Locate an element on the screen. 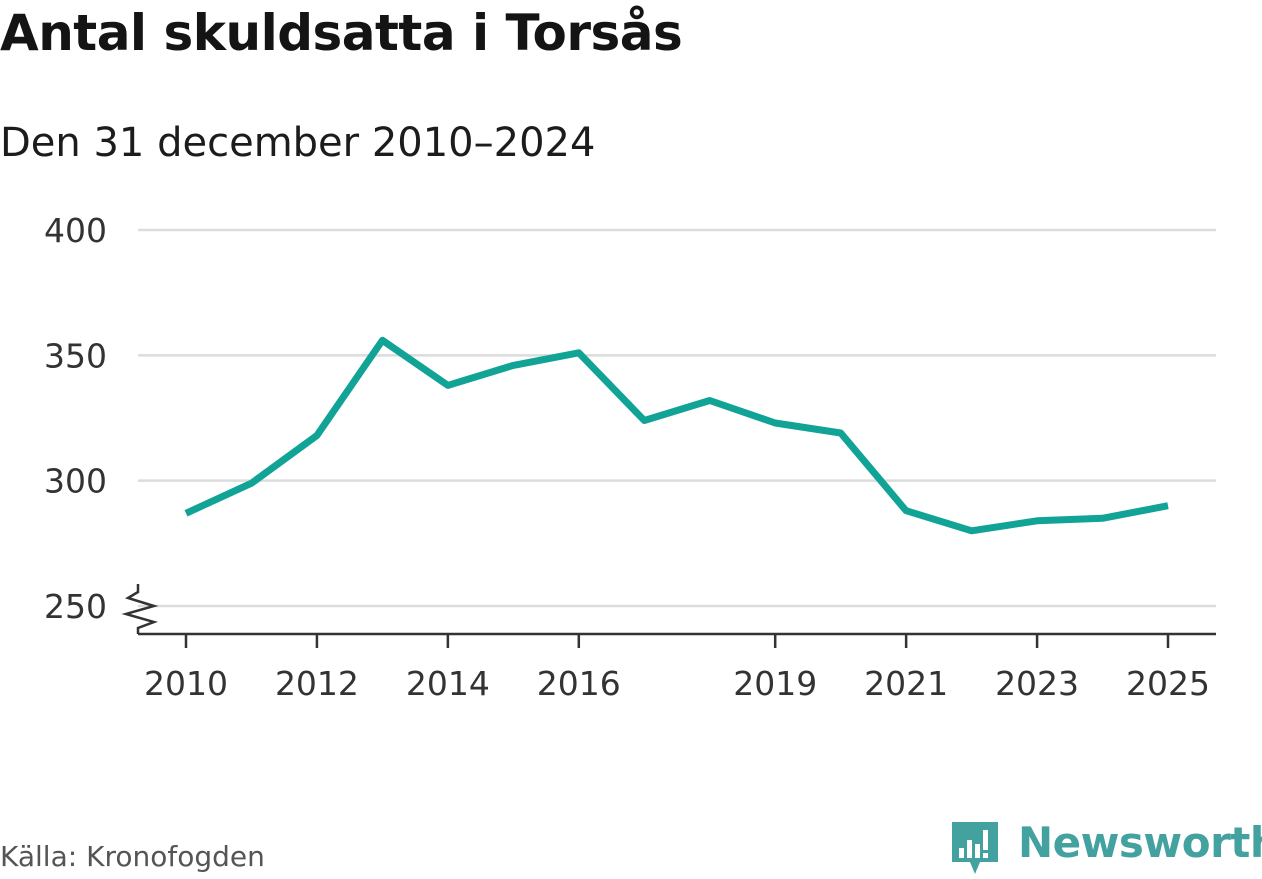 The width and height of the screenshot is (1262, 879). x-tick-label-2016: 2016 is located at coordinates (579, 683).